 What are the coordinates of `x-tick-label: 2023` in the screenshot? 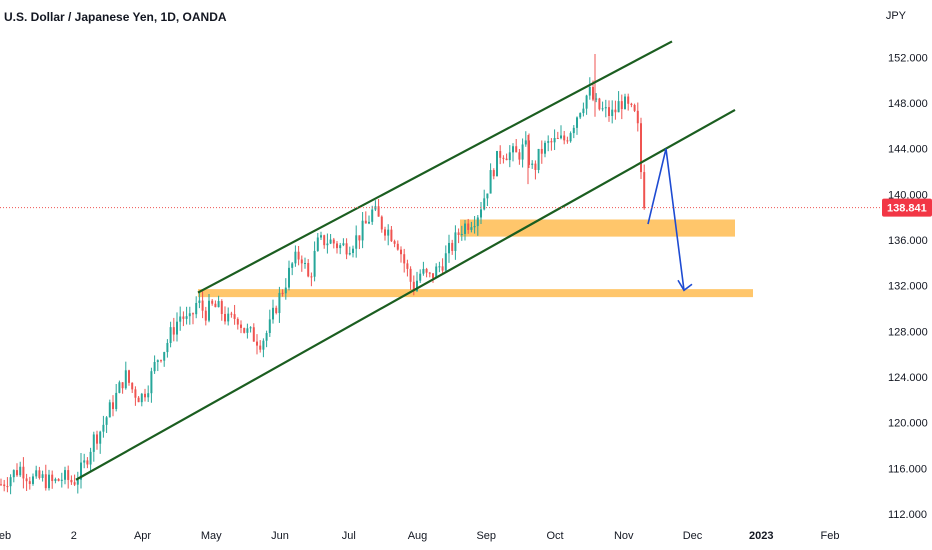 It's located at (761, 536).